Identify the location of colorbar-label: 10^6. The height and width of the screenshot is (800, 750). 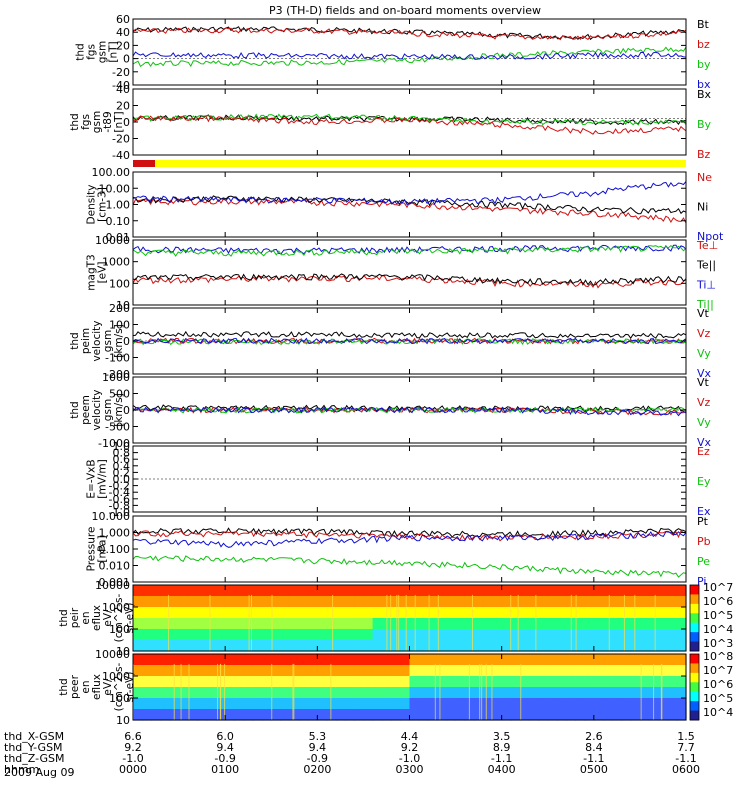
(718, 601).